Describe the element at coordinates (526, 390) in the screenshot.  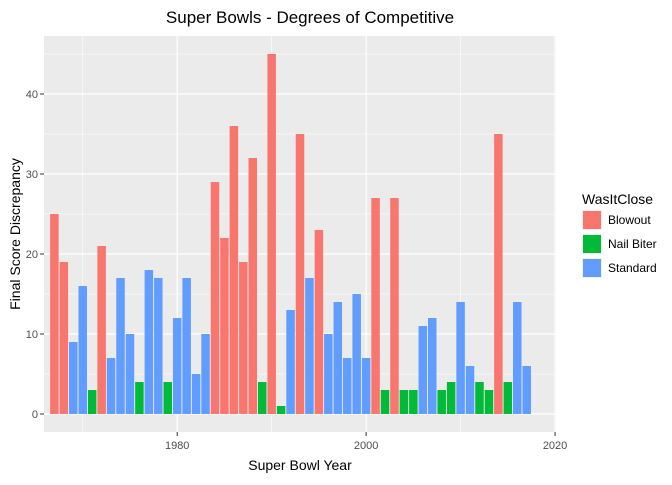
I see `bar-2017` at that location.